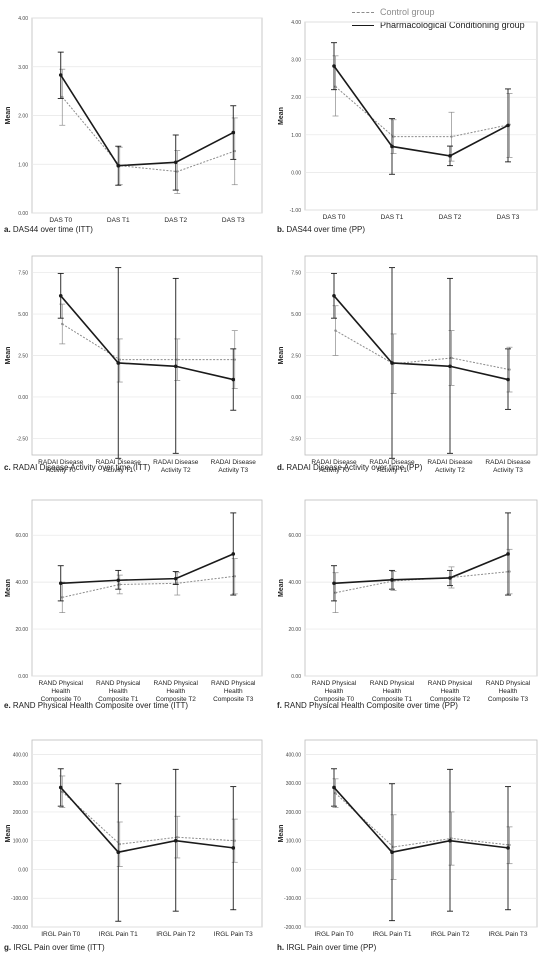 Image resolution: width=550 pixels, height=958 pixels. What do you see at coordinates (21, 583) in the screenshot?
I see `y-tick-label: 40.00` at bounding box center [21, 583].